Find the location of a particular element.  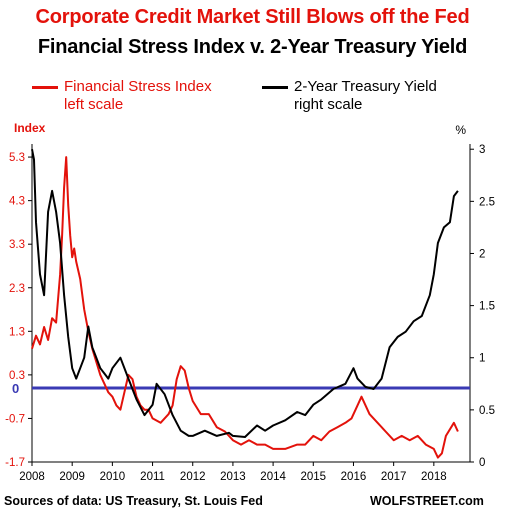

legend-yield-name: 2-Year Treasury Yield is located at coordinates (365, 86).